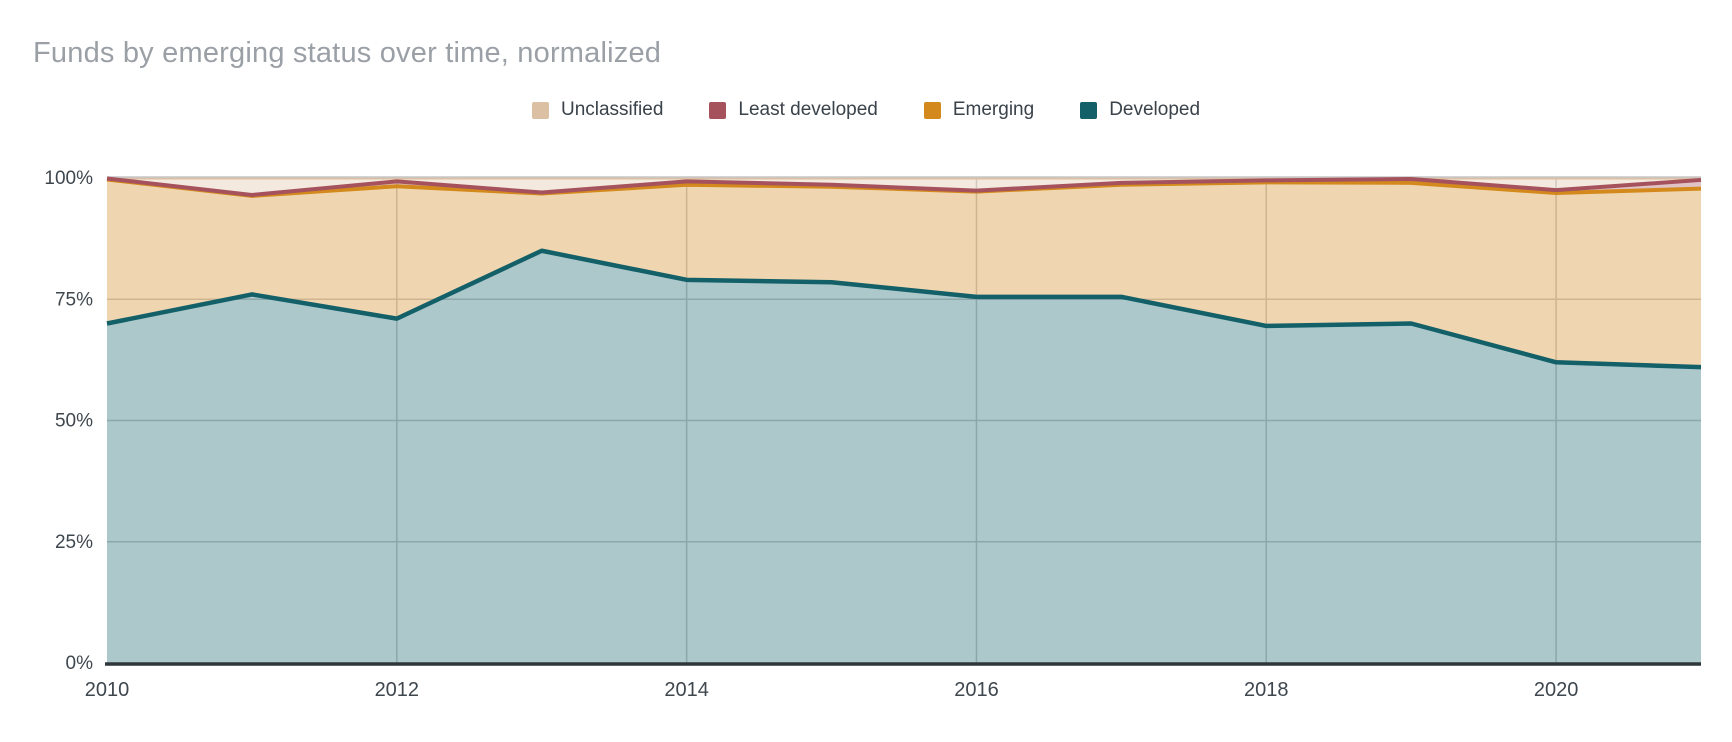  I want to click on x-axis-tick: 2018, so click(1266, 690).